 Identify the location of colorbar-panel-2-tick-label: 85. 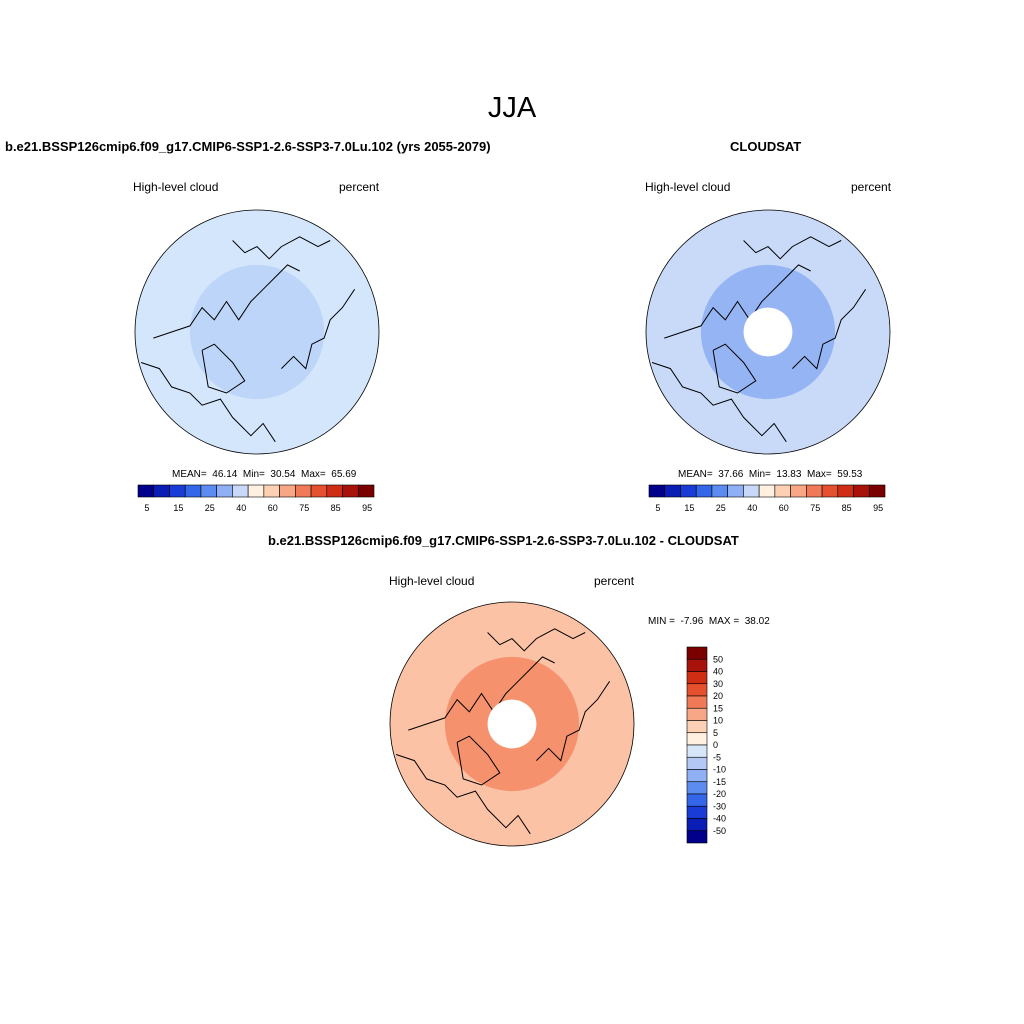
(847, 508).